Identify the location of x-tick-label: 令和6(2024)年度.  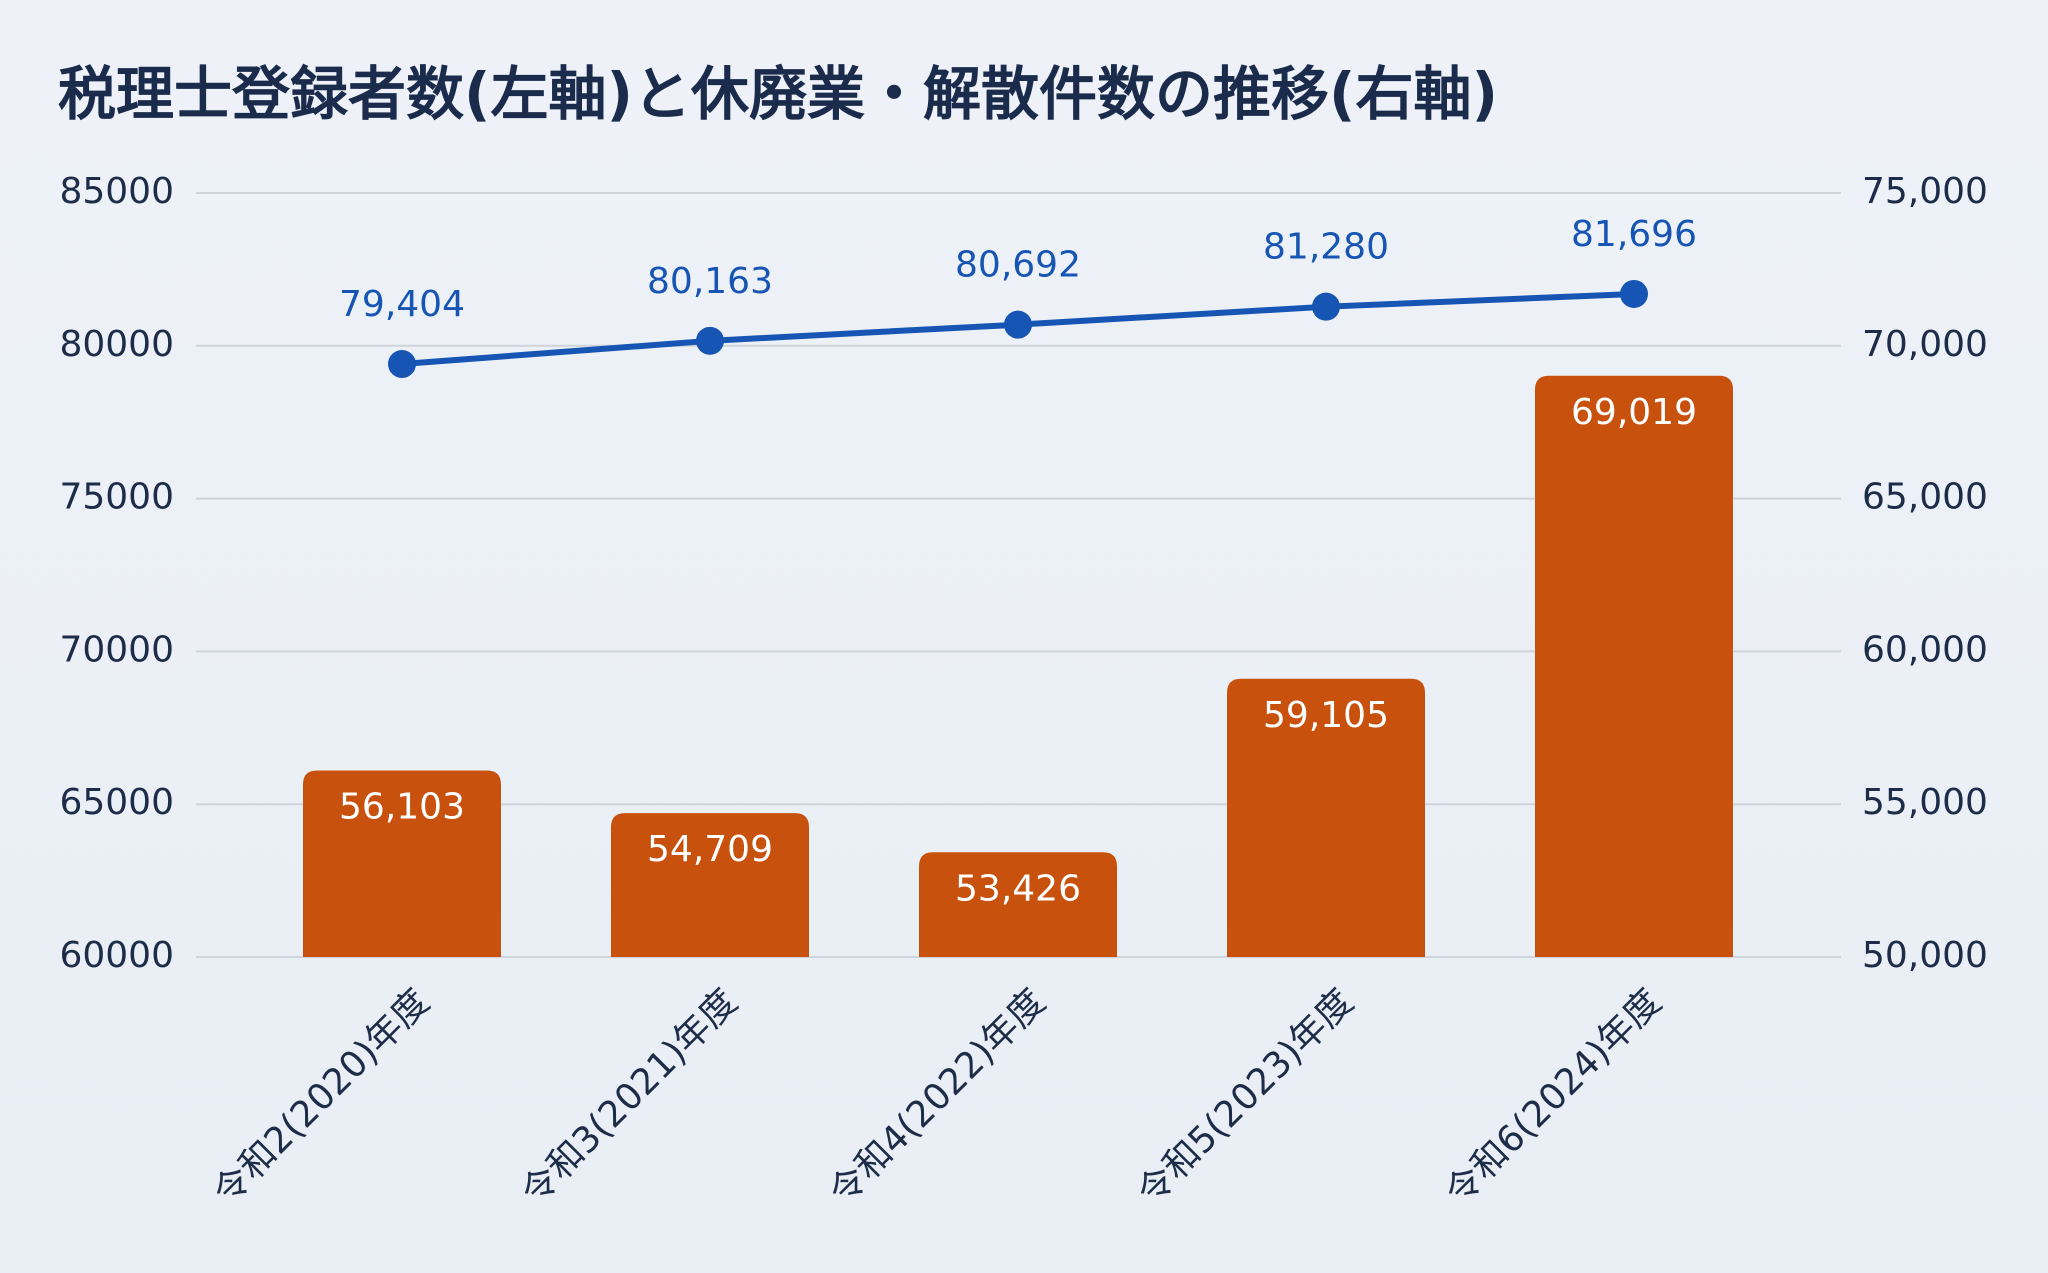
(1554, 1097).